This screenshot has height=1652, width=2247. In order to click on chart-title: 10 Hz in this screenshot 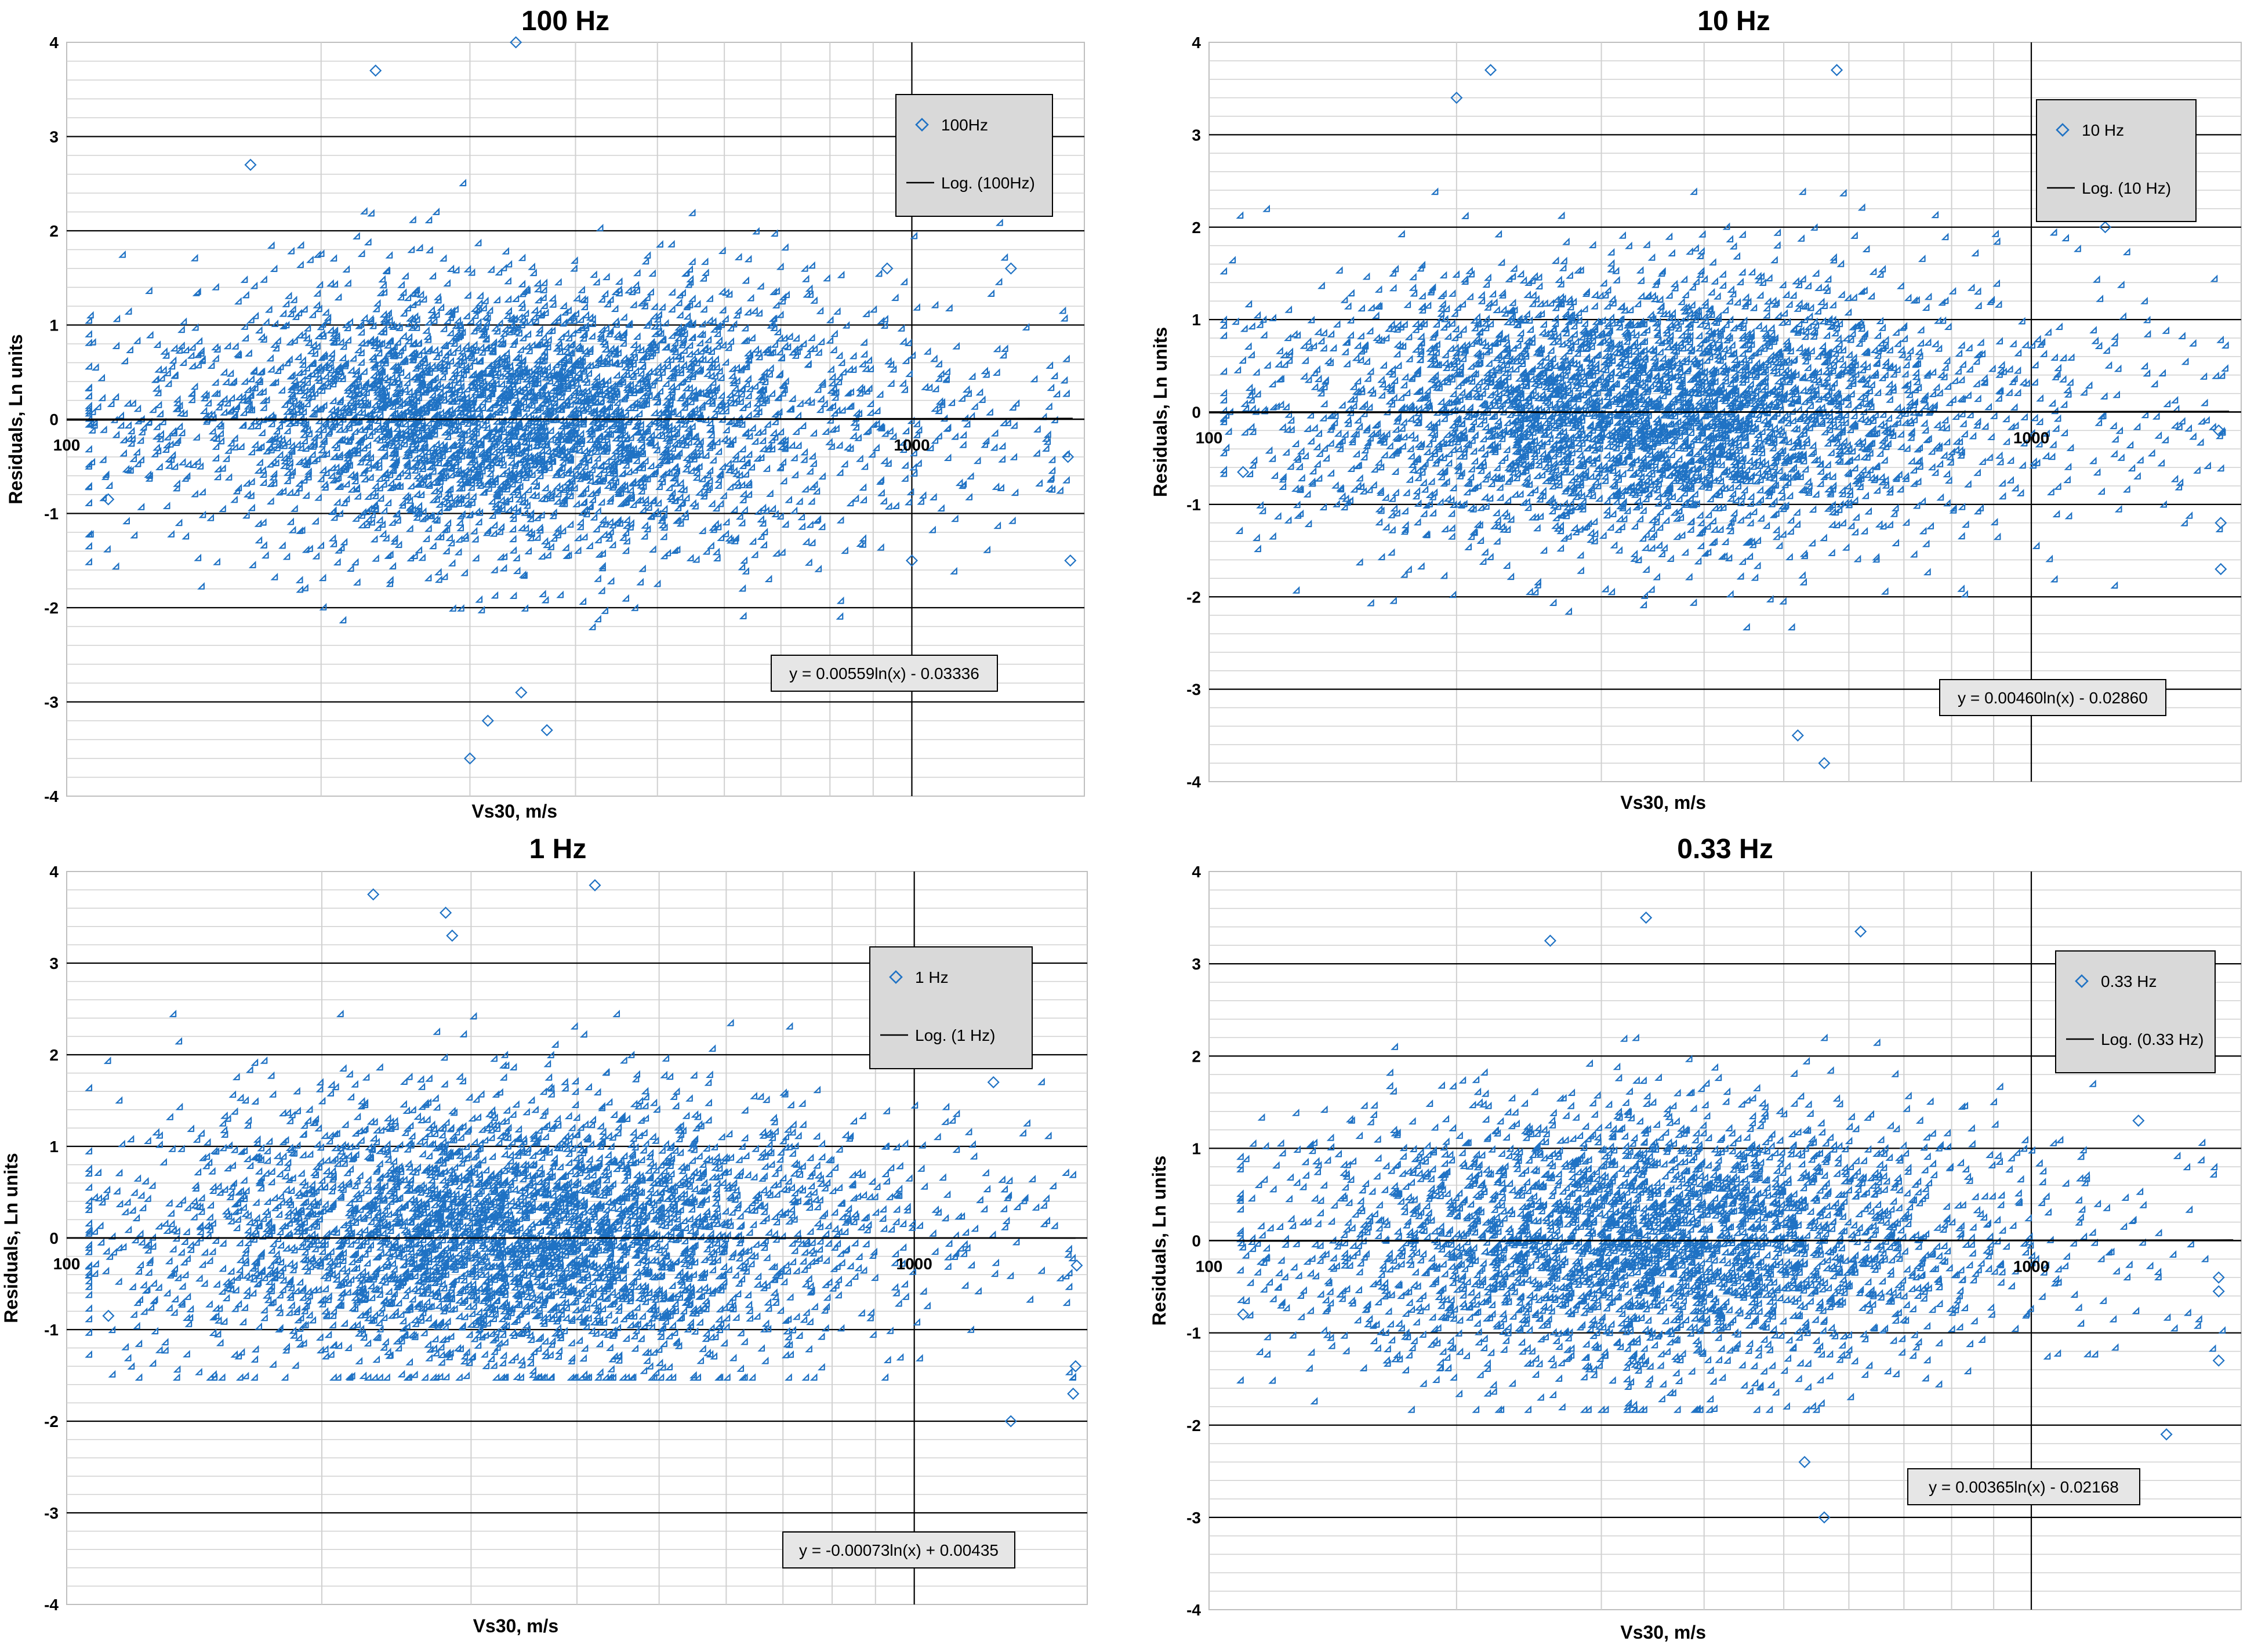, I will do `click(1733, 22)`.